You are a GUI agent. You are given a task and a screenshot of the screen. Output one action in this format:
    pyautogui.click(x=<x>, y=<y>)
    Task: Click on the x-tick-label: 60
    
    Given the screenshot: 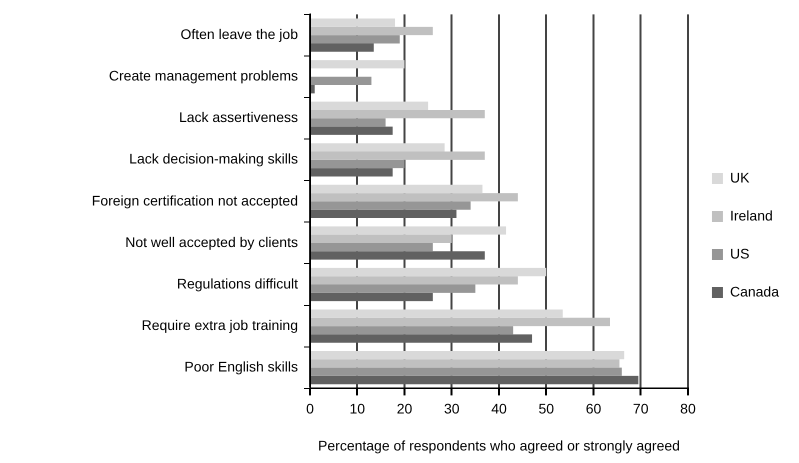 What is the action you would take?
    pyautogui.click(x=594, y=408)
    